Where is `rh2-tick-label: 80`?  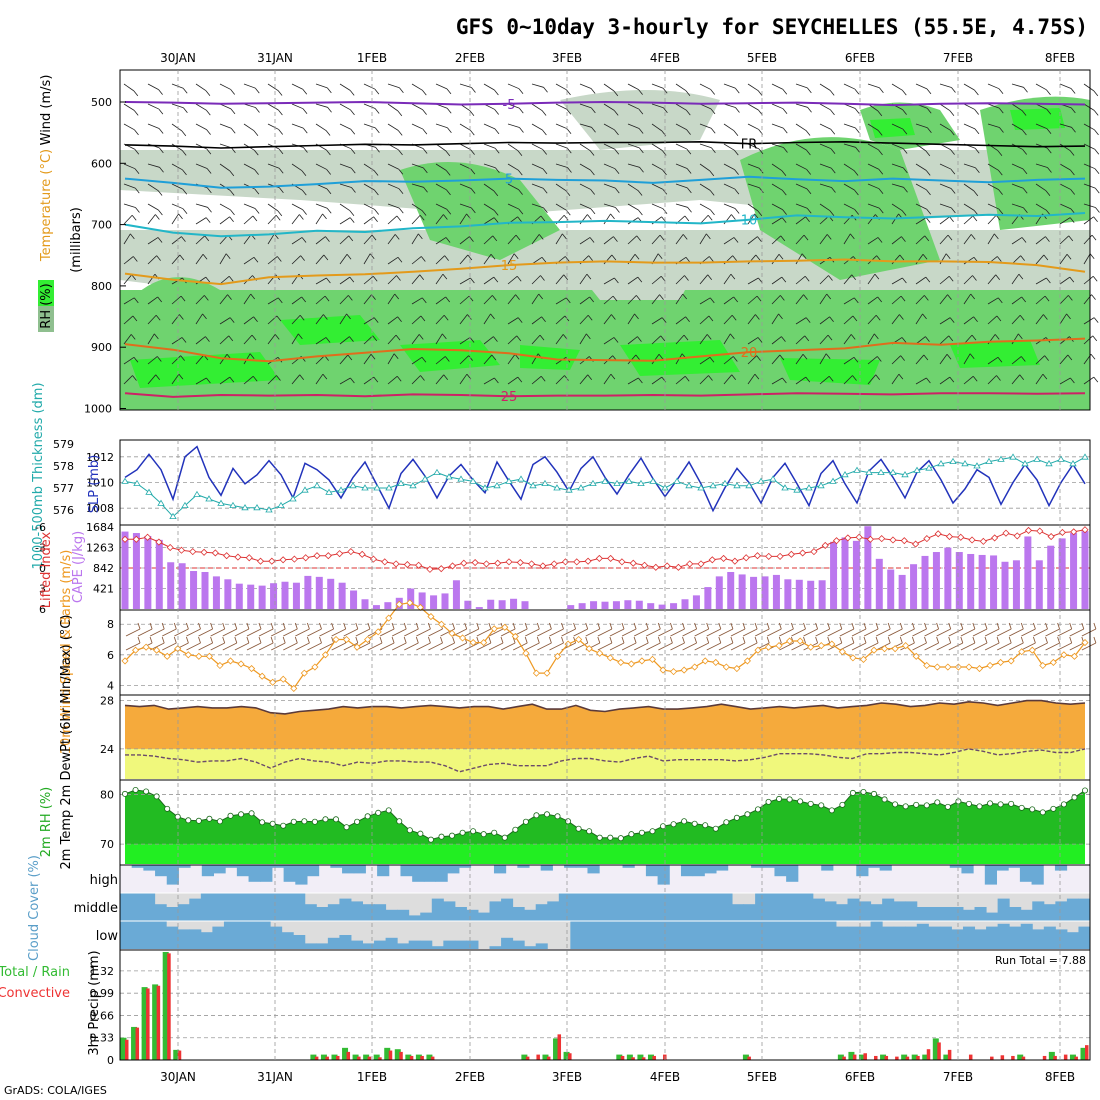
rh2-tick-label: 80 is located at coordinates (107, 794).